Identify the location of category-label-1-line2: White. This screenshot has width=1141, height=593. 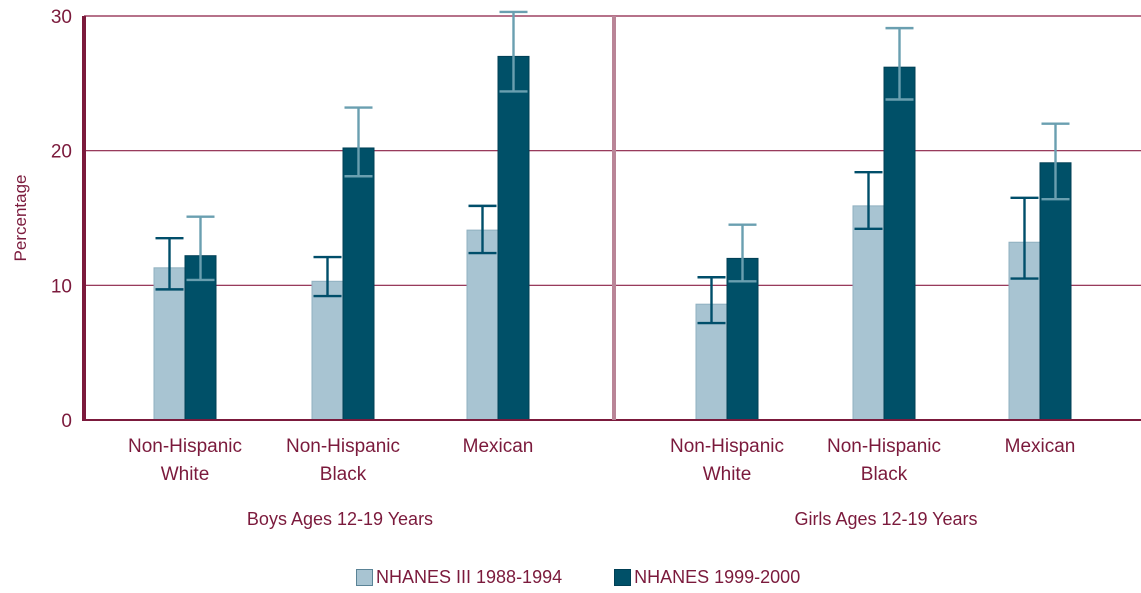
(185, 474).